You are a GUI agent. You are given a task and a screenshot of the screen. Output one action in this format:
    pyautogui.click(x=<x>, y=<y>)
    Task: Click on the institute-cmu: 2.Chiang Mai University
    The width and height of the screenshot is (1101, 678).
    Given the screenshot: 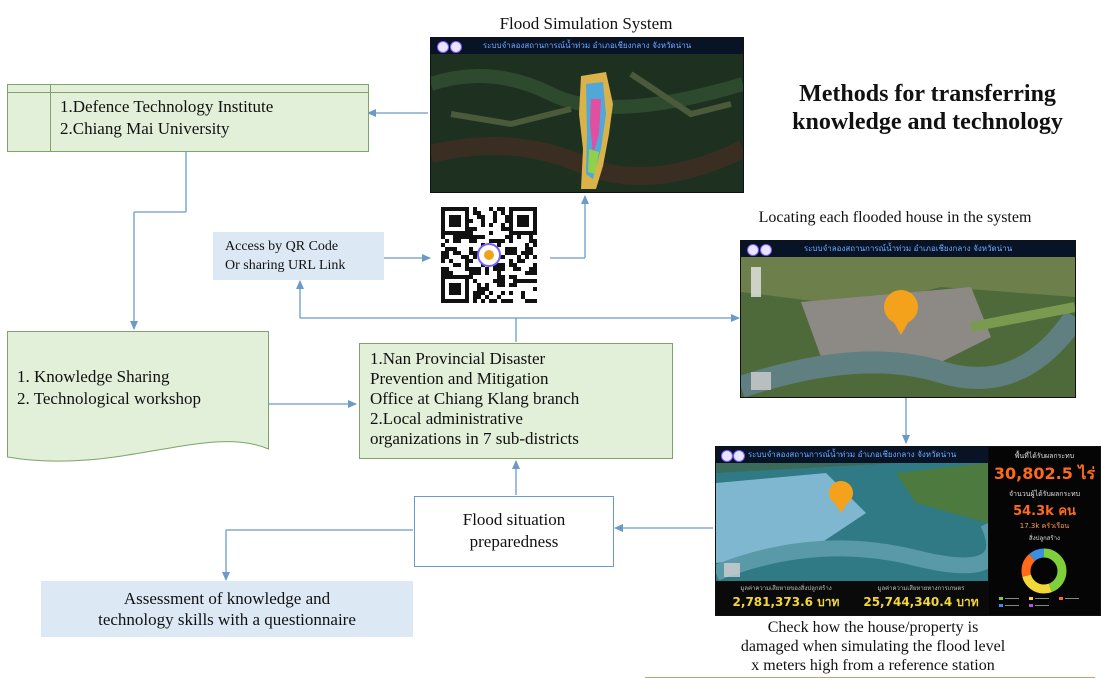 What is the action you would take?
    pyautogui.click(x=145, y=128)
    